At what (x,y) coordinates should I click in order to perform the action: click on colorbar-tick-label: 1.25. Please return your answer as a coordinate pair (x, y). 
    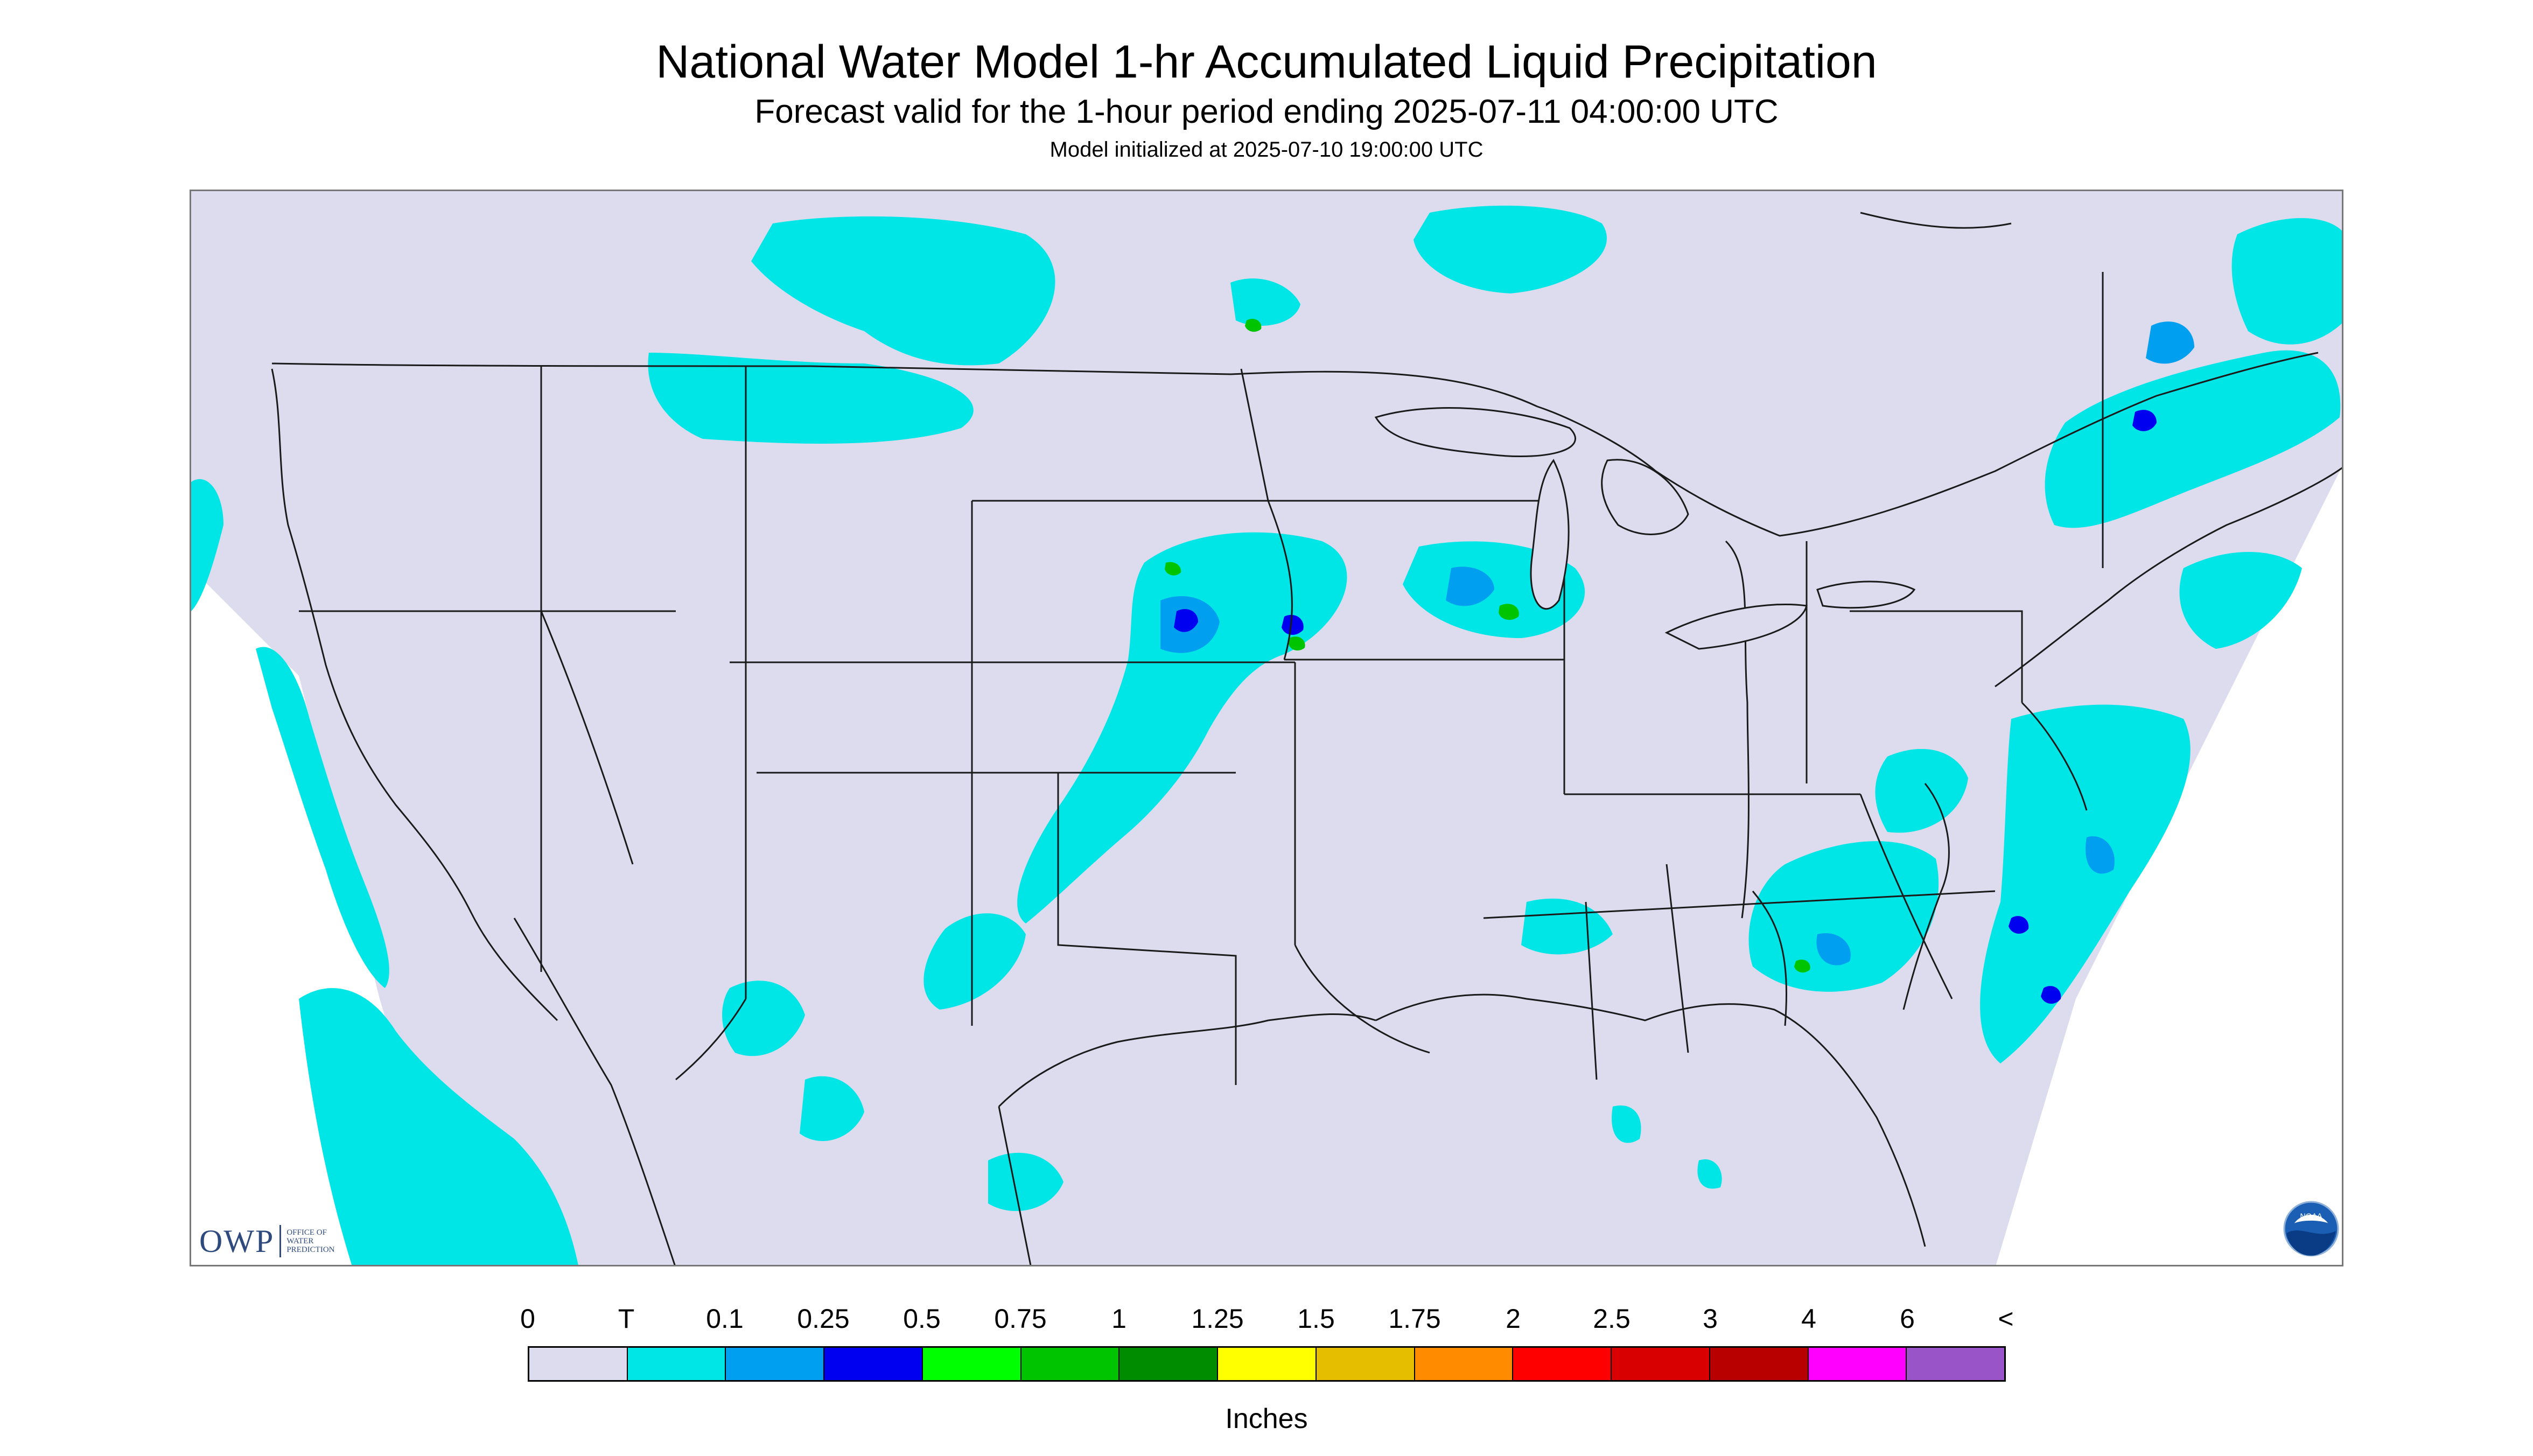
    Looking at the image, I should click on (1217, 1319).